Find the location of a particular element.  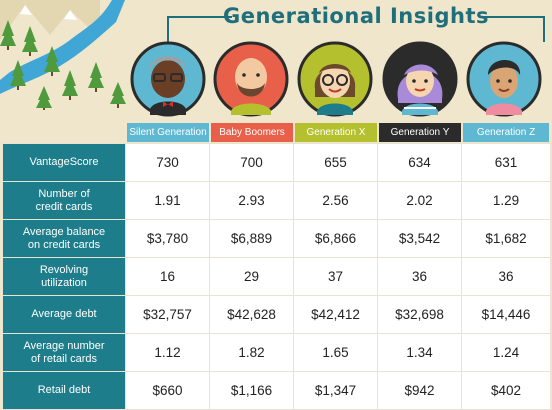

value-cell: $42,628 is located at coordinates (251, 314).